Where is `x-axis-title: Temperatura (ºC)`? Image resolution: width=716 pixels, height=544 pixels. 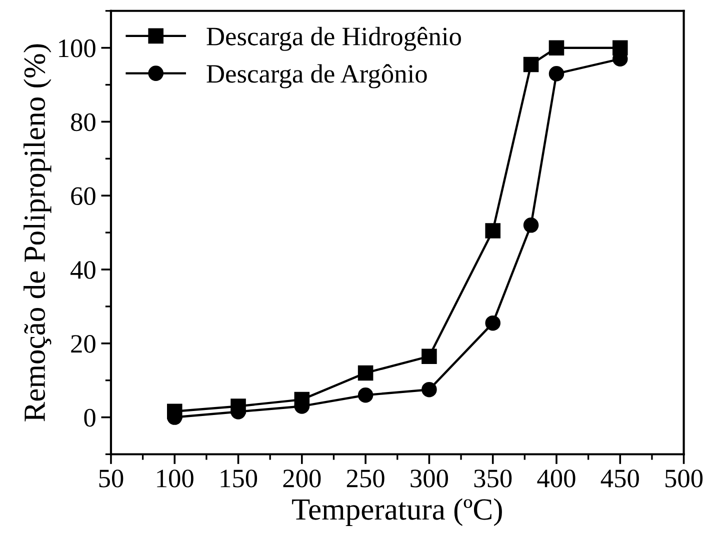
x-axis-title: Temperatura (ºC) is located at coordinates (397, 512).